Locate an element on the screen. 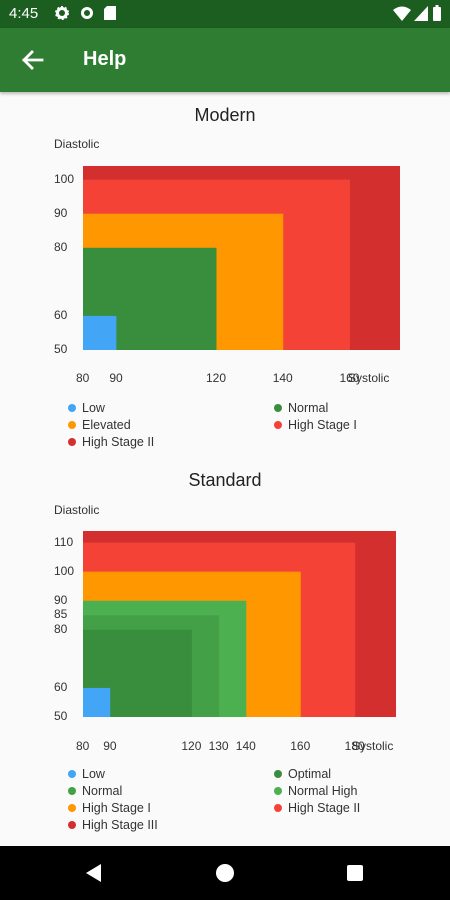  legend-item: Optimal is located at coordinates (302, 774).